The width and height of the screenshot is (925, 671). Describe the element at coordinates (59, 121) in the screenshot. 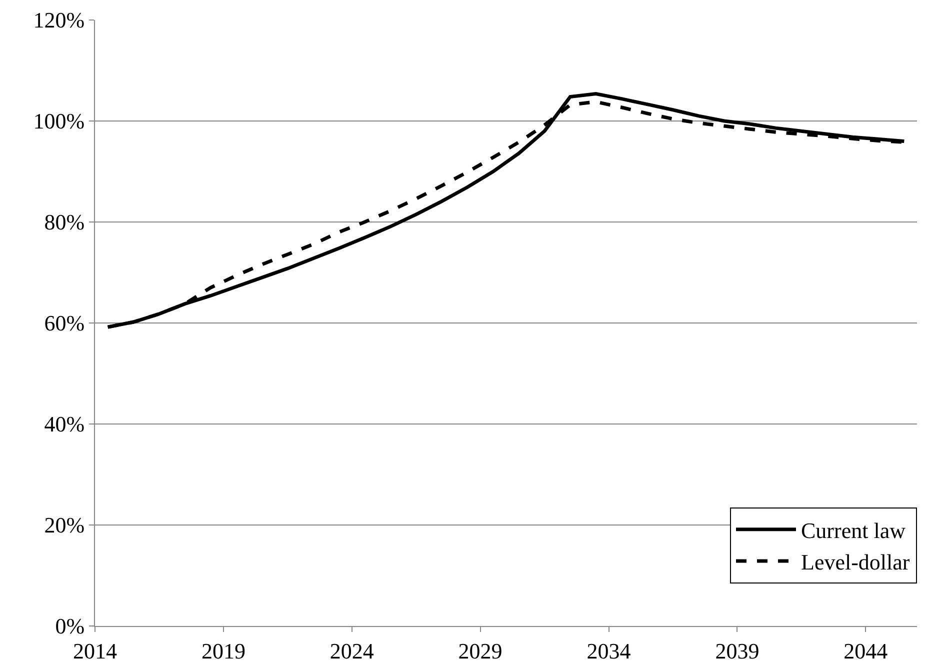

I see `y-tick-label: 100%` at that location.